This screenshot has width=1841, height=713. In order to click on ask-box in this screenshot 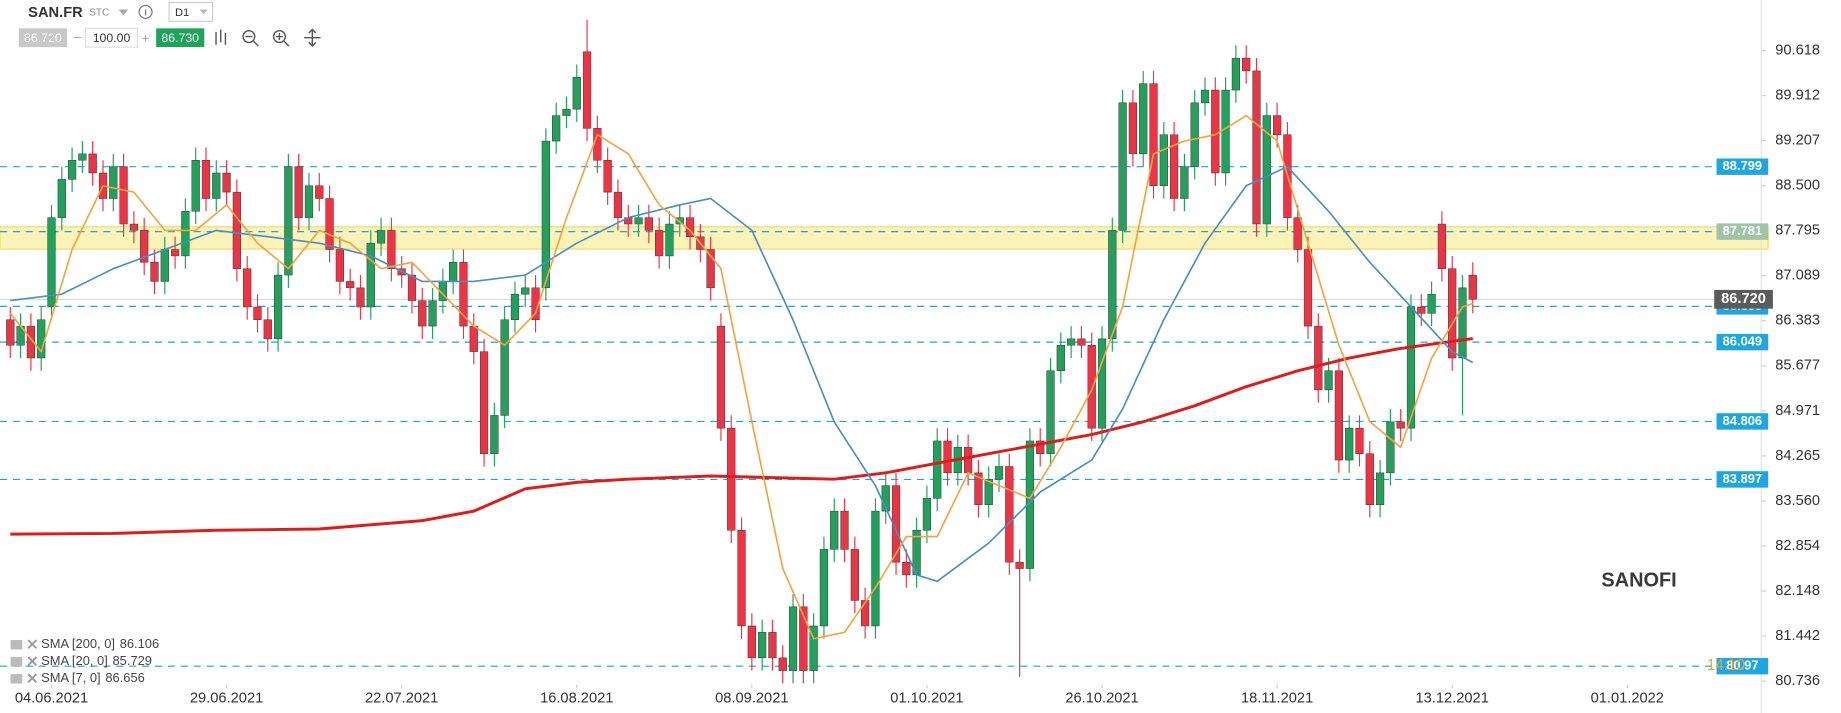, I will do `click(180, 38)`.